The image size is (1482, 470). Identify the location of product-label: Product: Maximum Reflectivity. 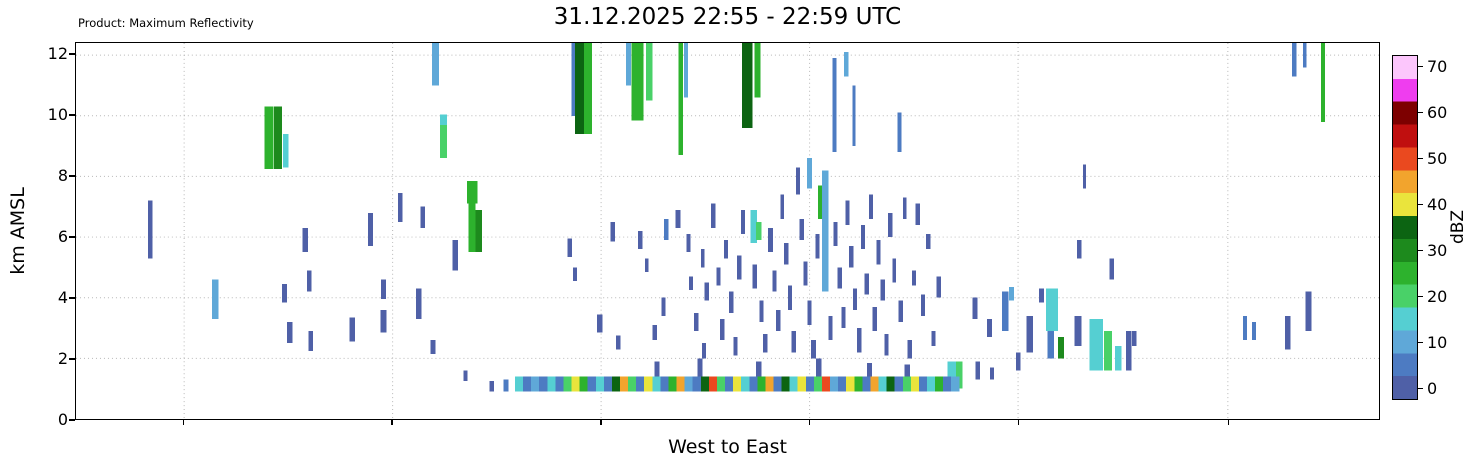
(166, 23).